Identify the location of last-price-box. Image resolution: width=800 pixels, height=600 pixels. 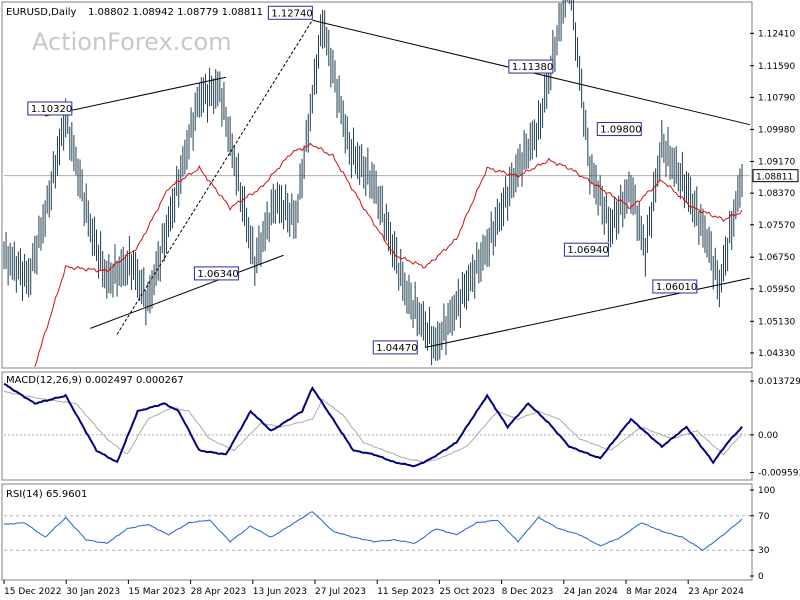
(775, 176).